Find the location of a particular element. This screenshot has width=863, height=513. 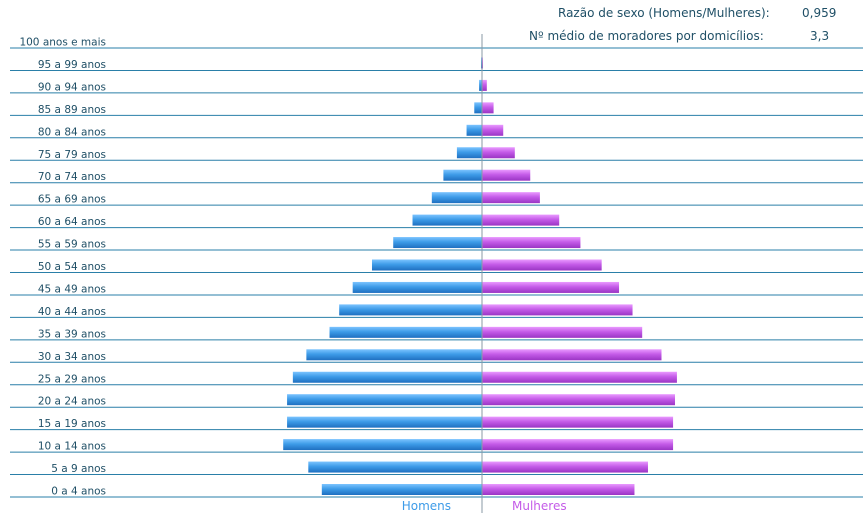

age-group-label: 45 a 49 anos is located at coordinates (72, 289).